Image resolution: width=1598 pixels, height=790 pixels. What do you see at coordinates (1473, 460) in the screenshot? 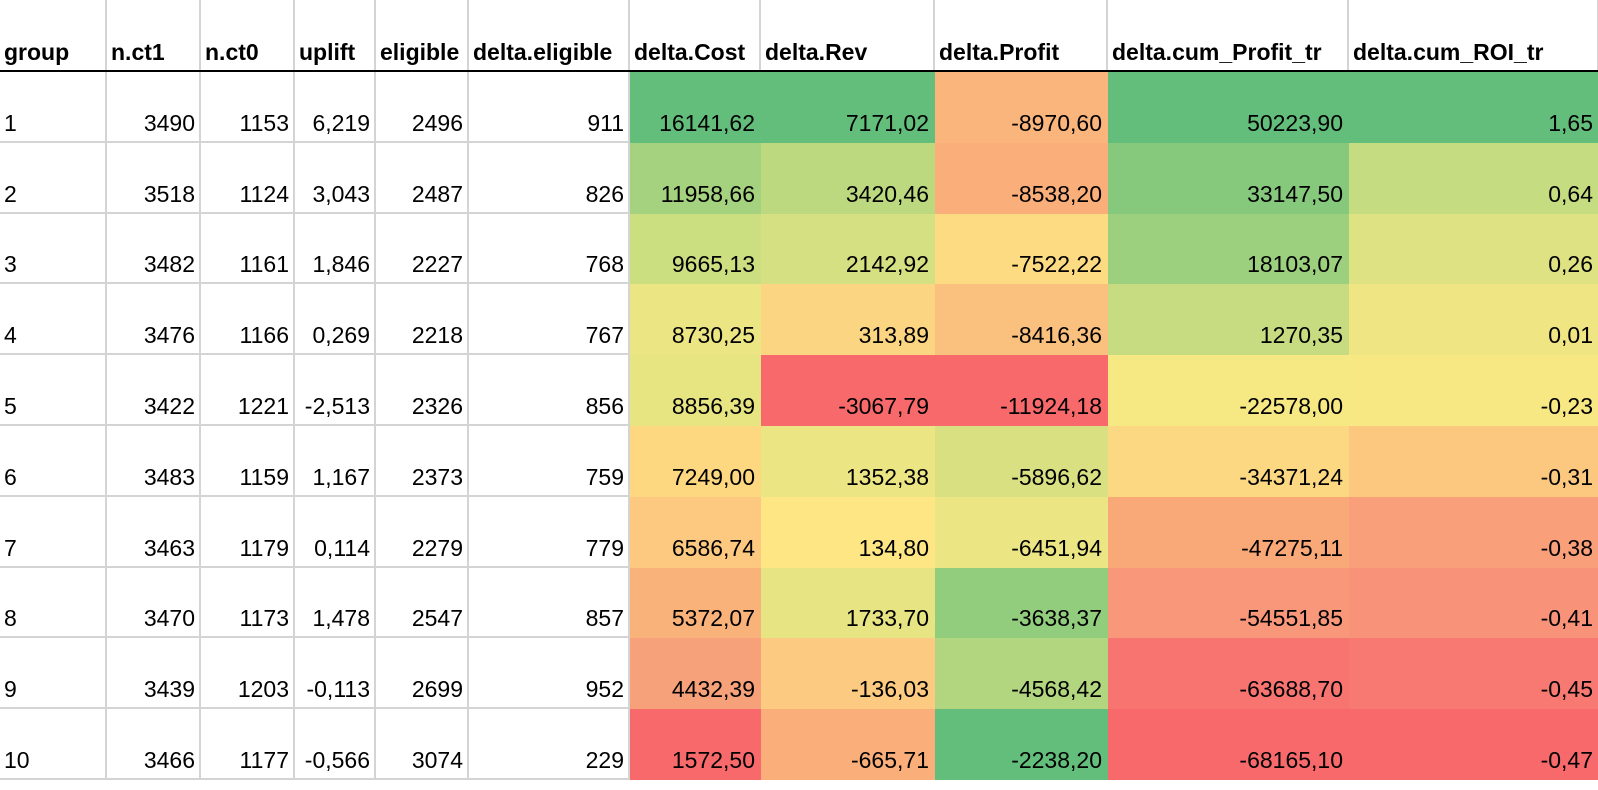
I see `cell-delta-cum-roi-tr: -0,31` at bounding box center [1473, 460].